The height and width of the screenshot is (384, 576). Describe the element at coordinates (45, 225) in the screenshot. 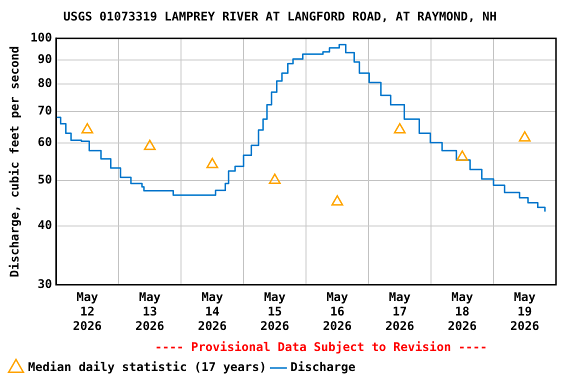

I see `y-tick-label: 40` at that location.